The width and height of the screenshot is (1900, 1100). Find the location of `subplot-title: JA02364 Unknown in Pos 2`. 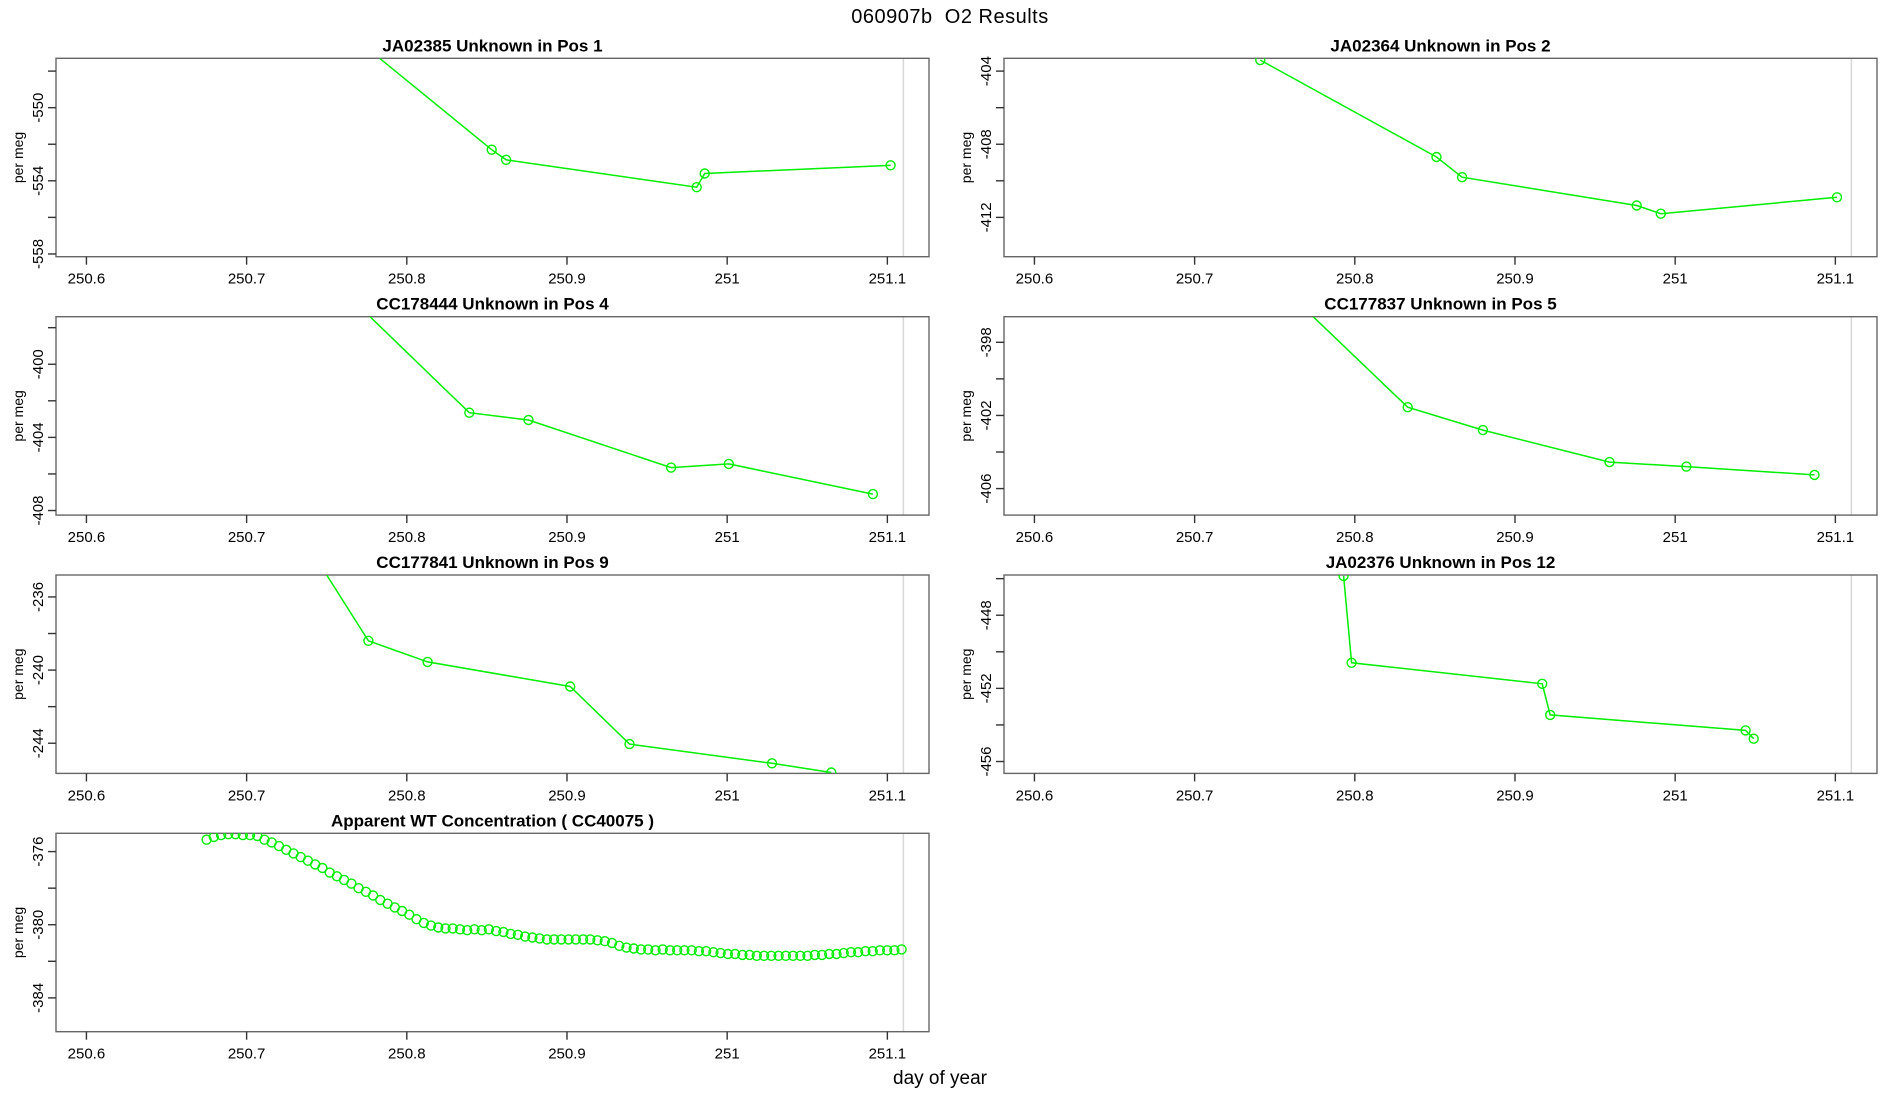

subplot-title: JA02364 Unknown in Pos 2 is located at coordinates (1440, 45).